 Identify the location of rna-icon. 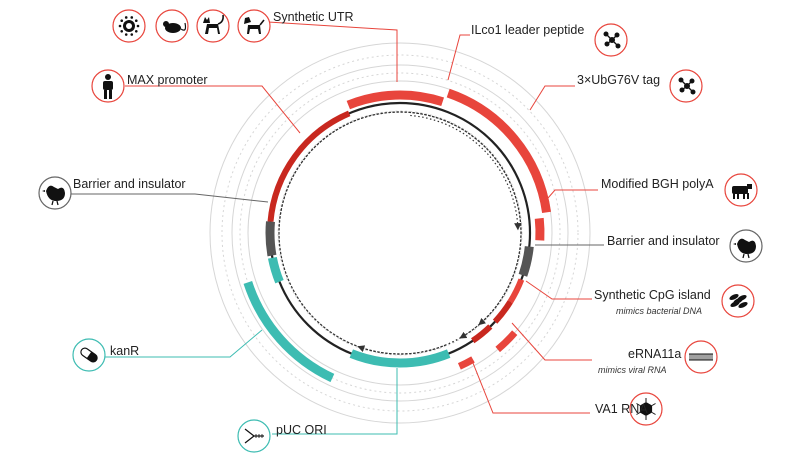
(701, 357).